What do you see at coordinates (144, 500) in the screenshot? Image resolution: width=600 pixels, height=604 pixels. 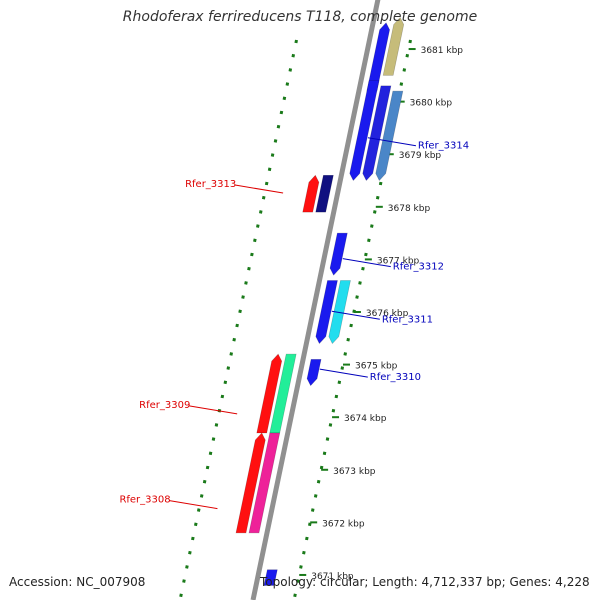 I see `gene-label-text: Rfer_3308` at bounding box center [144, 500].